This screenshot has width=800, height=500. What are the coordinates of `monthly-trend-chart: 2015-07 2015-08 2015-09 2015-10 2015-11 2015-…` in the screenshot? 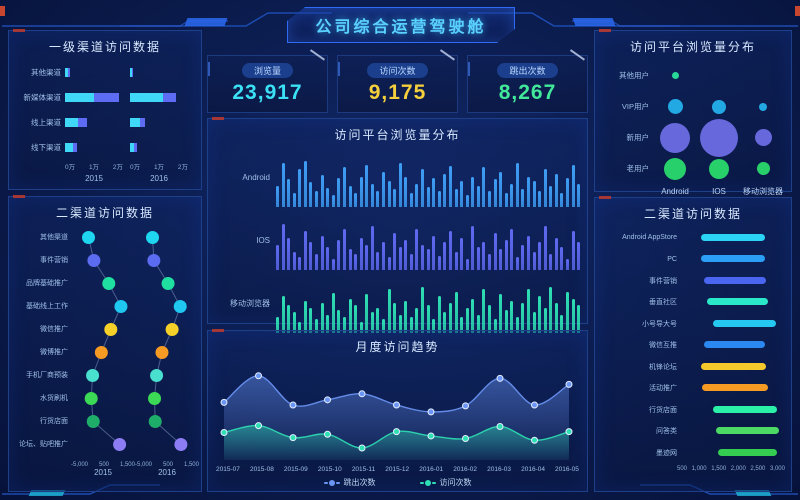 It's located at (397, 424).